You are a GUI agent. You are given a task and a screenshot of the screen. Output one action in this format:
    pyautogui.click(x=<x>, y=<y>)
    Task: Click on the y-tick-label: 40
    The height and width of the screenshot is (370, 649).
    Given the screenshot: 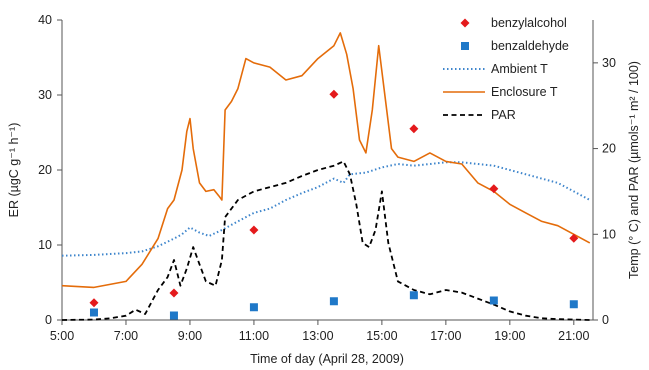 What is the action you would take?
    pyautogui.click(x=45, y=20)
    